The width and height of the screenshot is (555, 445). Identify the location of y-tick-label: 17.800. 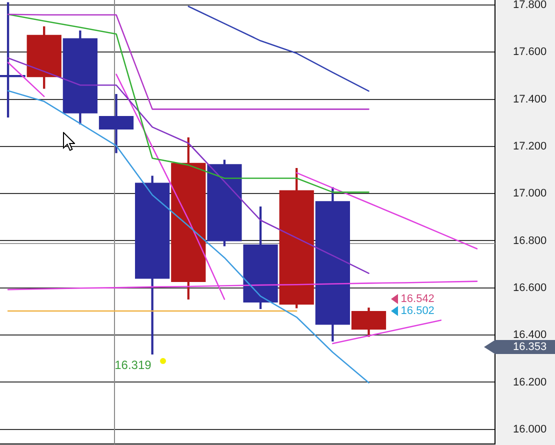
(530, 5).